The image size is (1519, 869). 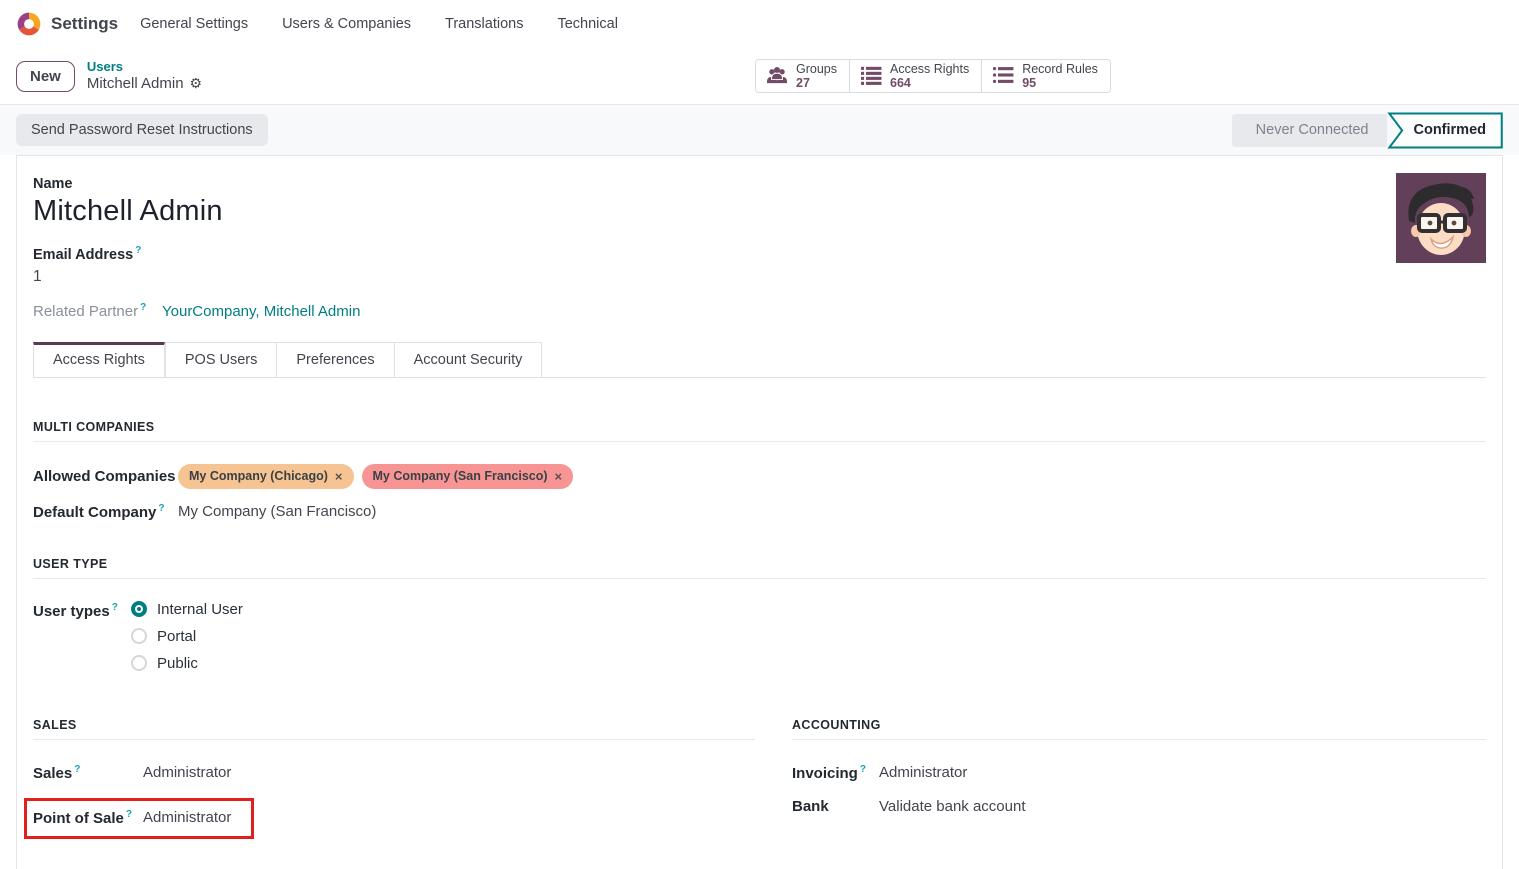 What do you see at coordinates (923, 773) in the screenshot?
I see `invoicing-value: Administrator` at bounding box center [923, 773].